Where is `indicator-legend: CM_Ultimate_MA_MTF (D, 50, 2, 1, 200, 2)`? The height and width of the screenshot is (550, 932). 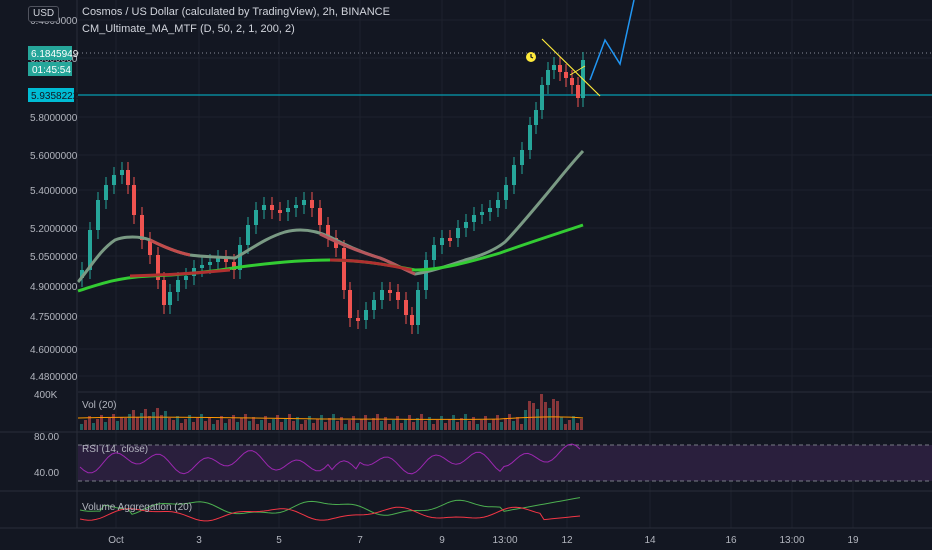 indicator-legend: CM_Ultimate_MA_MTF (D, 50, 2, 1, 200, 2) is located at coordinates (188, 29).